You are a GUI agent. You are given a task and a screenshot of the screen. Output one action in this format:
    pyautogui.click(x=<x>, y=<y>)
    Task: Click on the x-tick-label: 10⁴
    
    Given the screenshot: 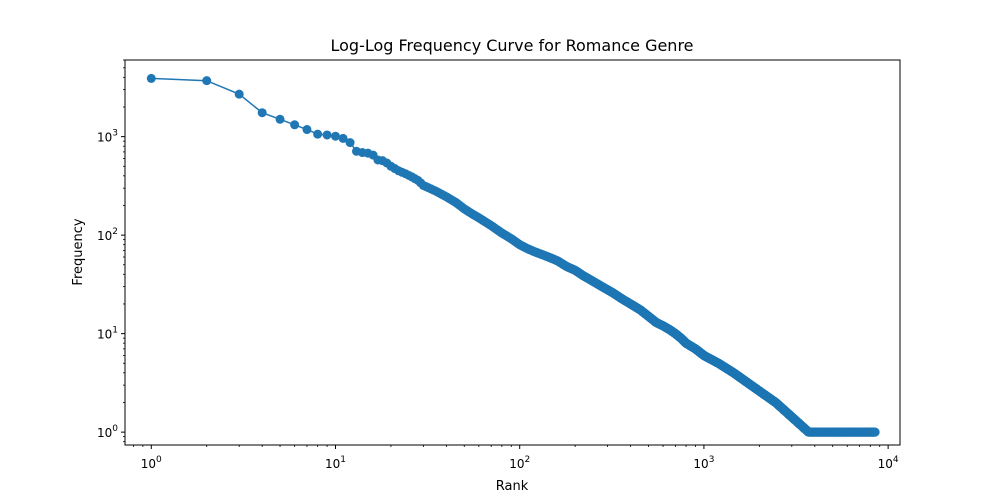 What is the action you would take?
    pyautogui.click(x=888, y=463)
    